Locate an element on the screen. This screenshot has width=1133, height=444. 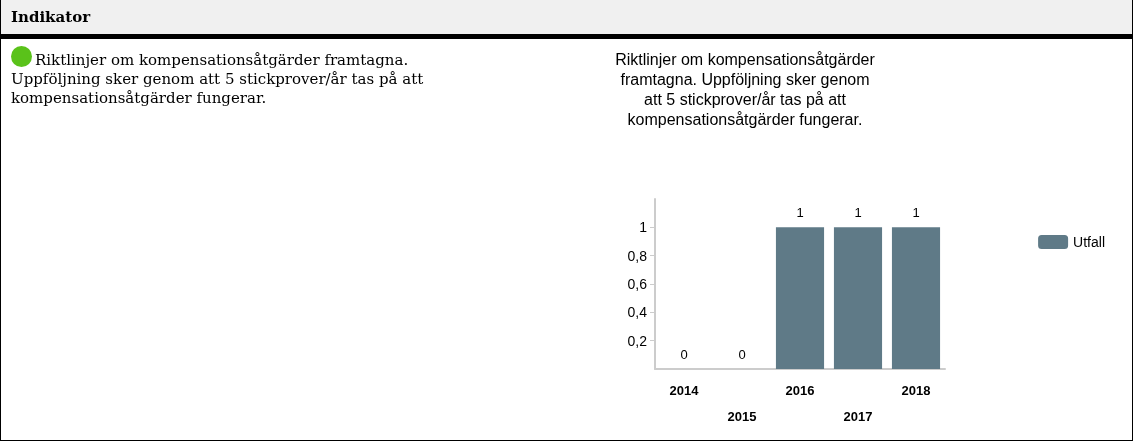
y-tick-label: 1 is located at coordinates (643, 227).